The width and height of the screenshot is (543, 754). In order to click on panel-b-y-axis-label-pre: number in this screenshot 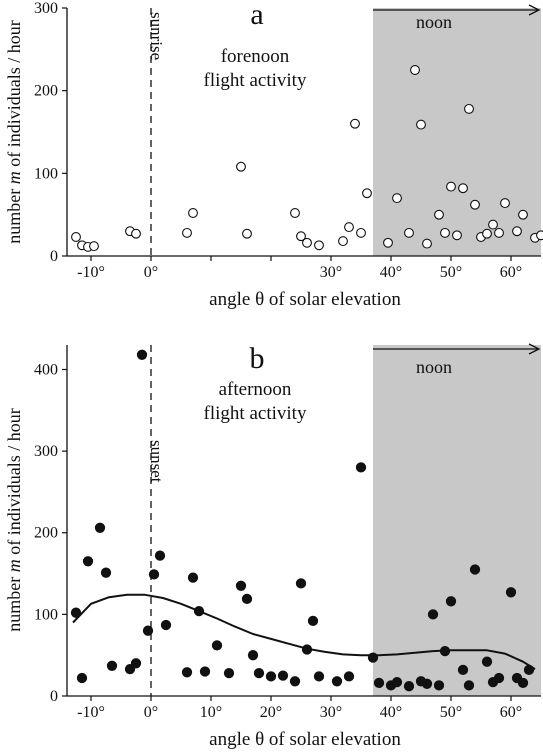, I will do `click(14, 601)`.